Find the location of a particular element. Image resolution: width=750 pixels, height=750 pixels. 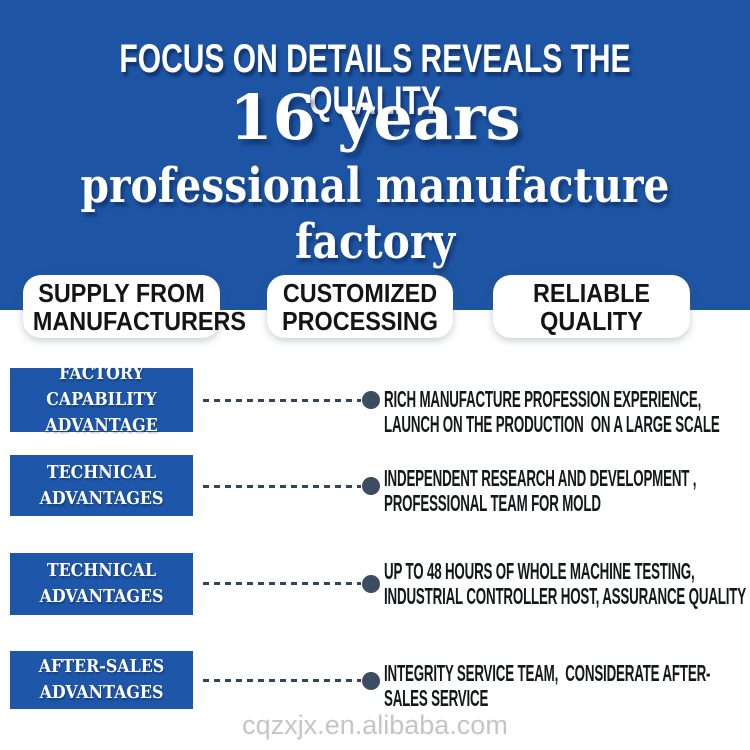

hero-tagline: FOCUS ON DETAILS REVEALS THE QUALITY is located at coordinates (375, 80).